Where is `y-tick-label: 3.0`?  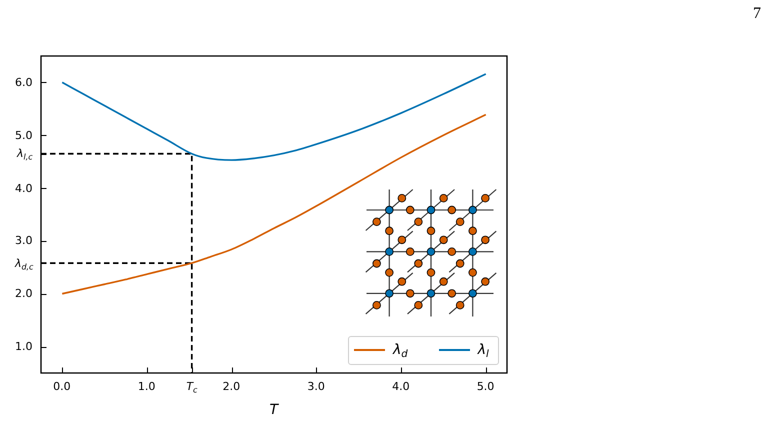 y-tick-label: 3.0 is located at coordinates (23, 241).